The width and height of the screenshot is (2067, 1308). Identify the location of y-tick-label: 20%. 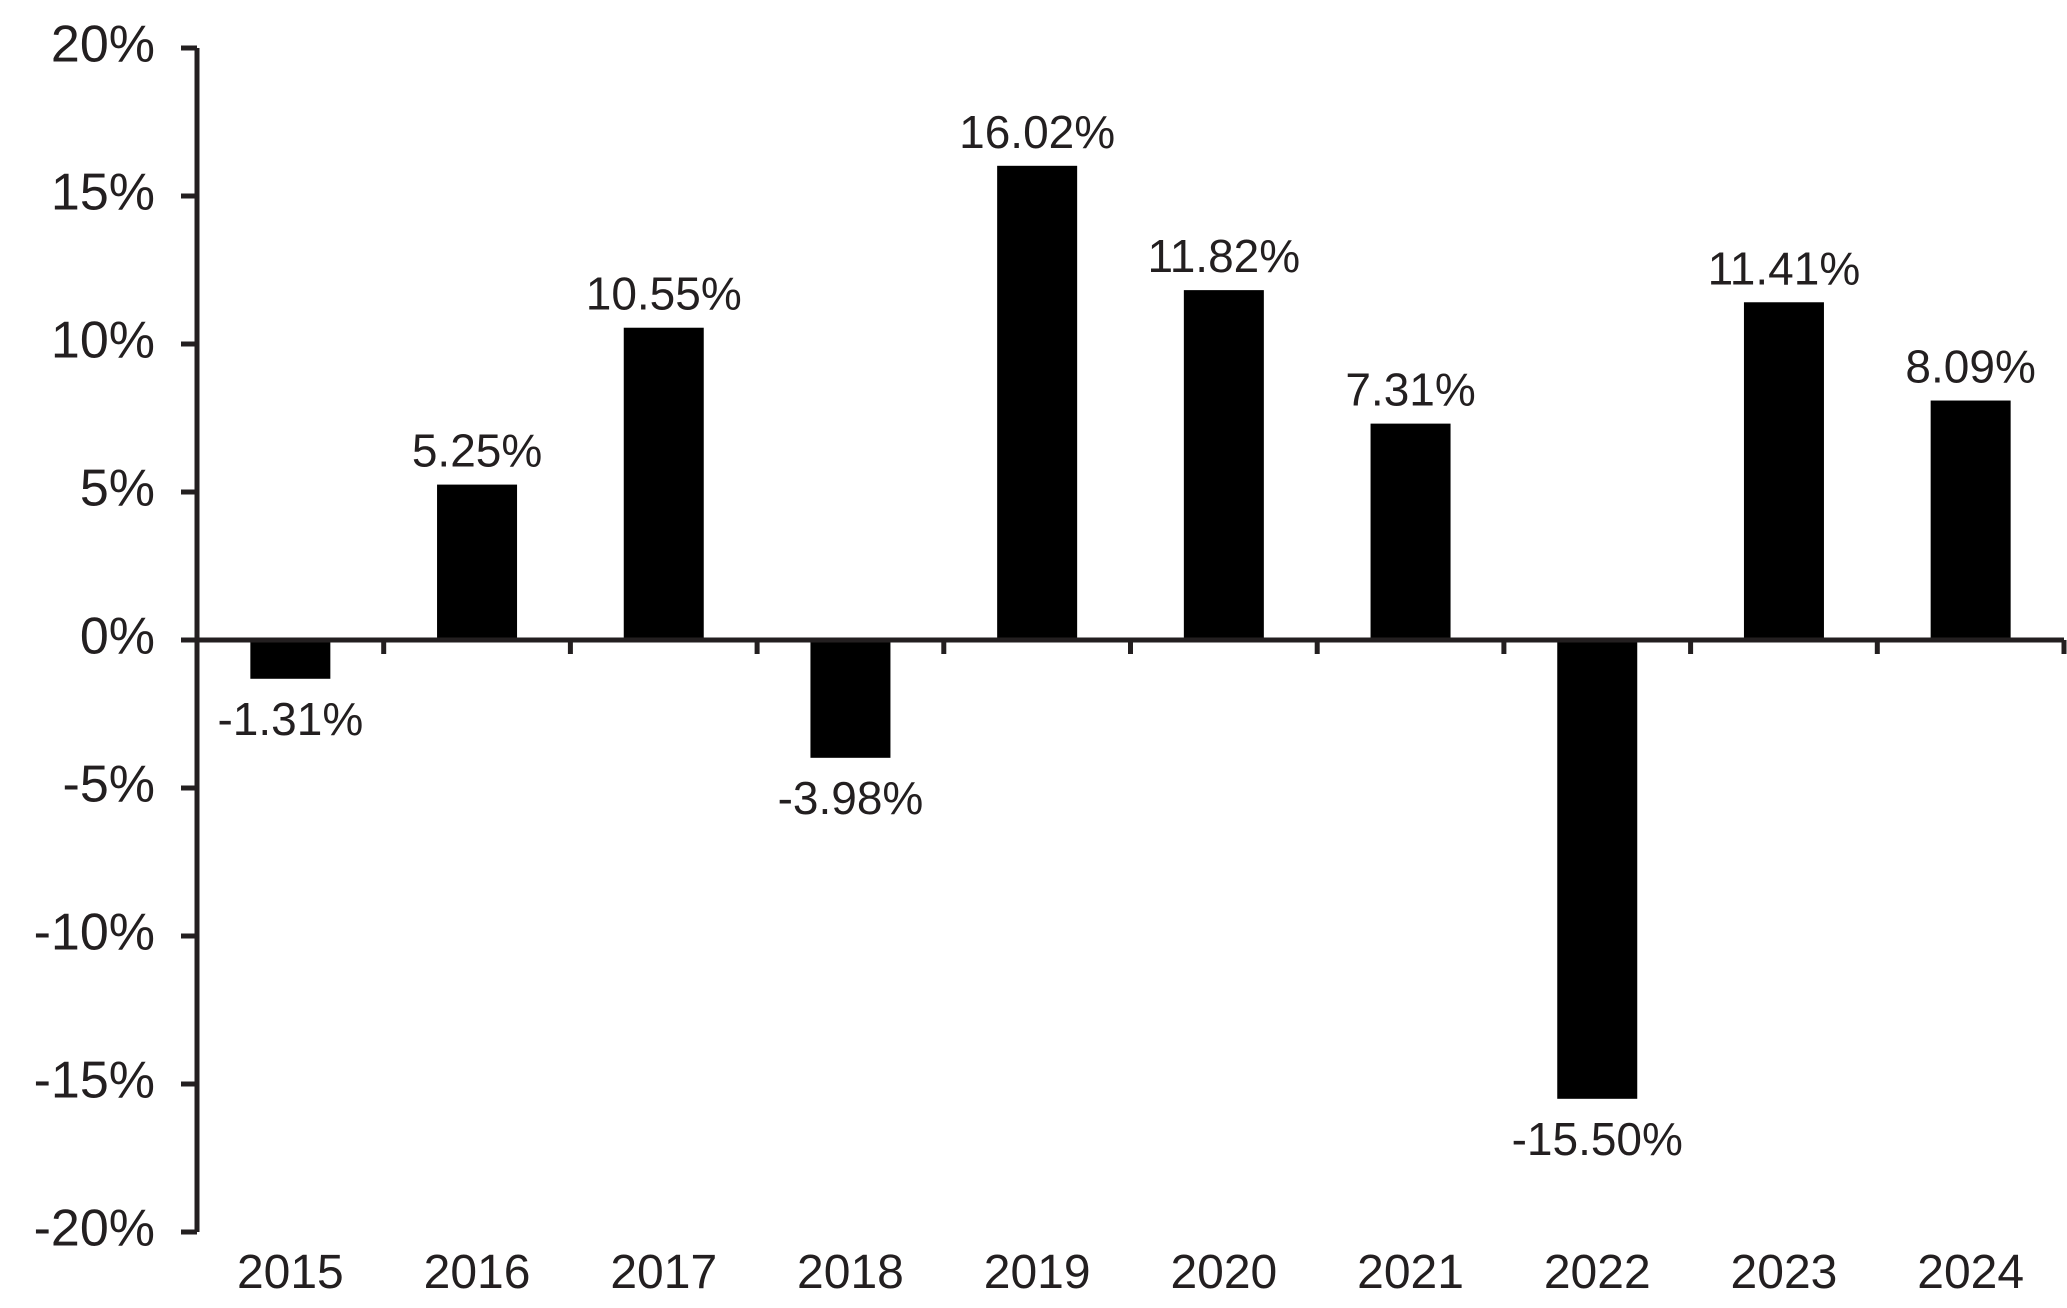
(103, 45).